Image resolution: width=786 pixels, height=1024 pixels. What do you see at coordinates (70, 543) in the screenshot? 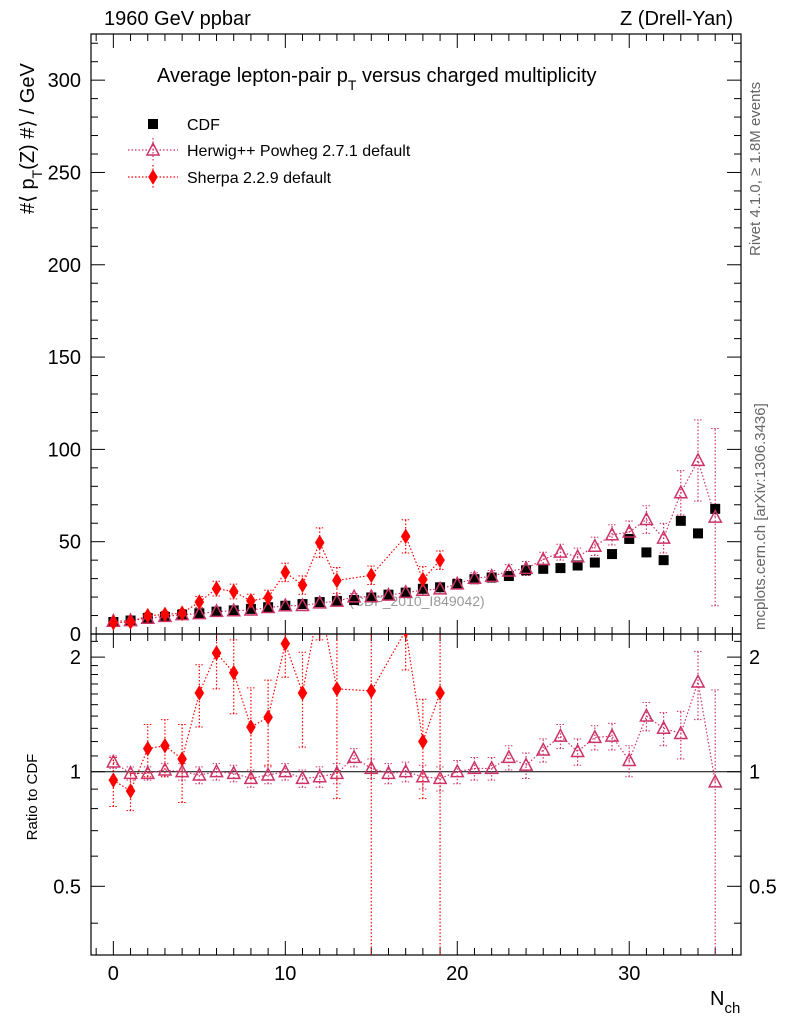
I see `y-tick-label: 50` at bounding box center [70, 543].